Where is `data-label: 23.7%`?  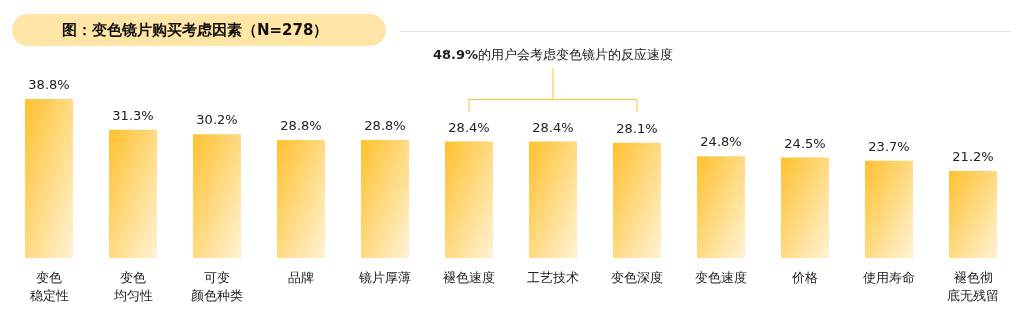 data-label: 23.7% is located at coordinates (889, 146).